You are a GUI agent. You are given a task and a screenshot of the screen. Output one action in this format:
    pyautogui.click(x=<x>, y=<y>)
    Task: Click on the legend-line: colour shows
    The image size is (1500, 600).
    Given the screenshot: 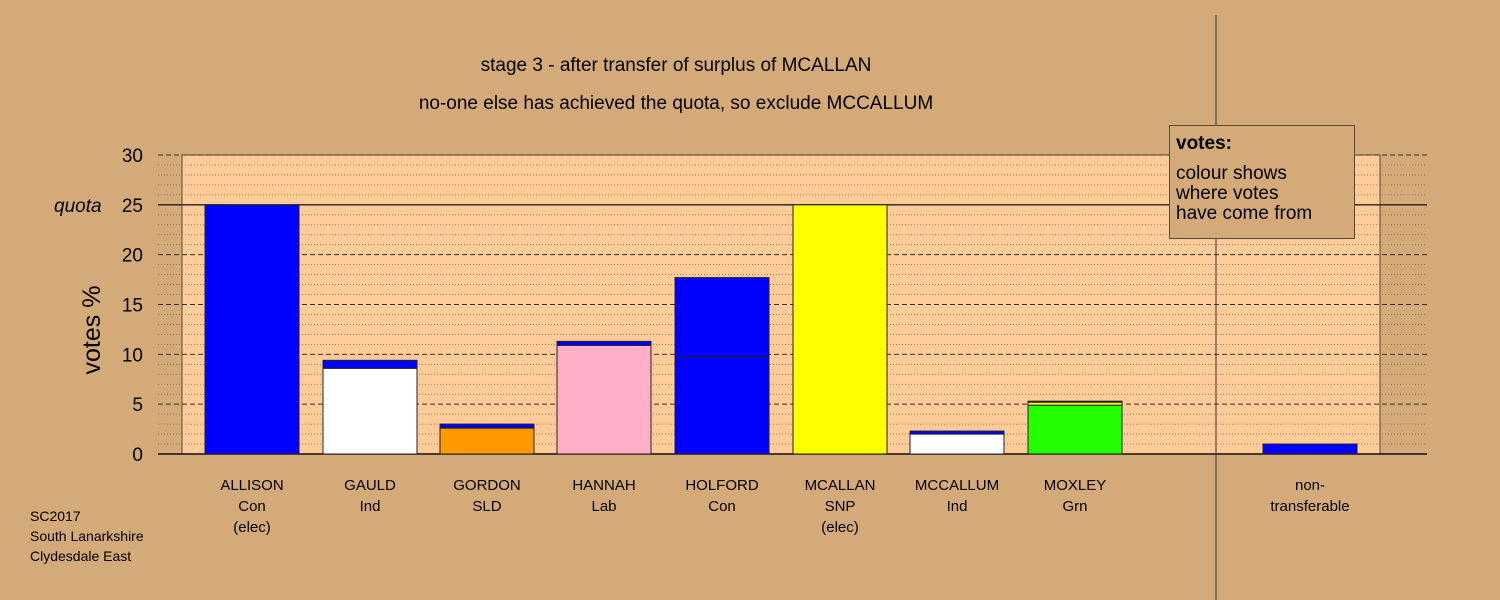 What is the action you would take?
    pyautogui.click(x=1231, y=173)
    